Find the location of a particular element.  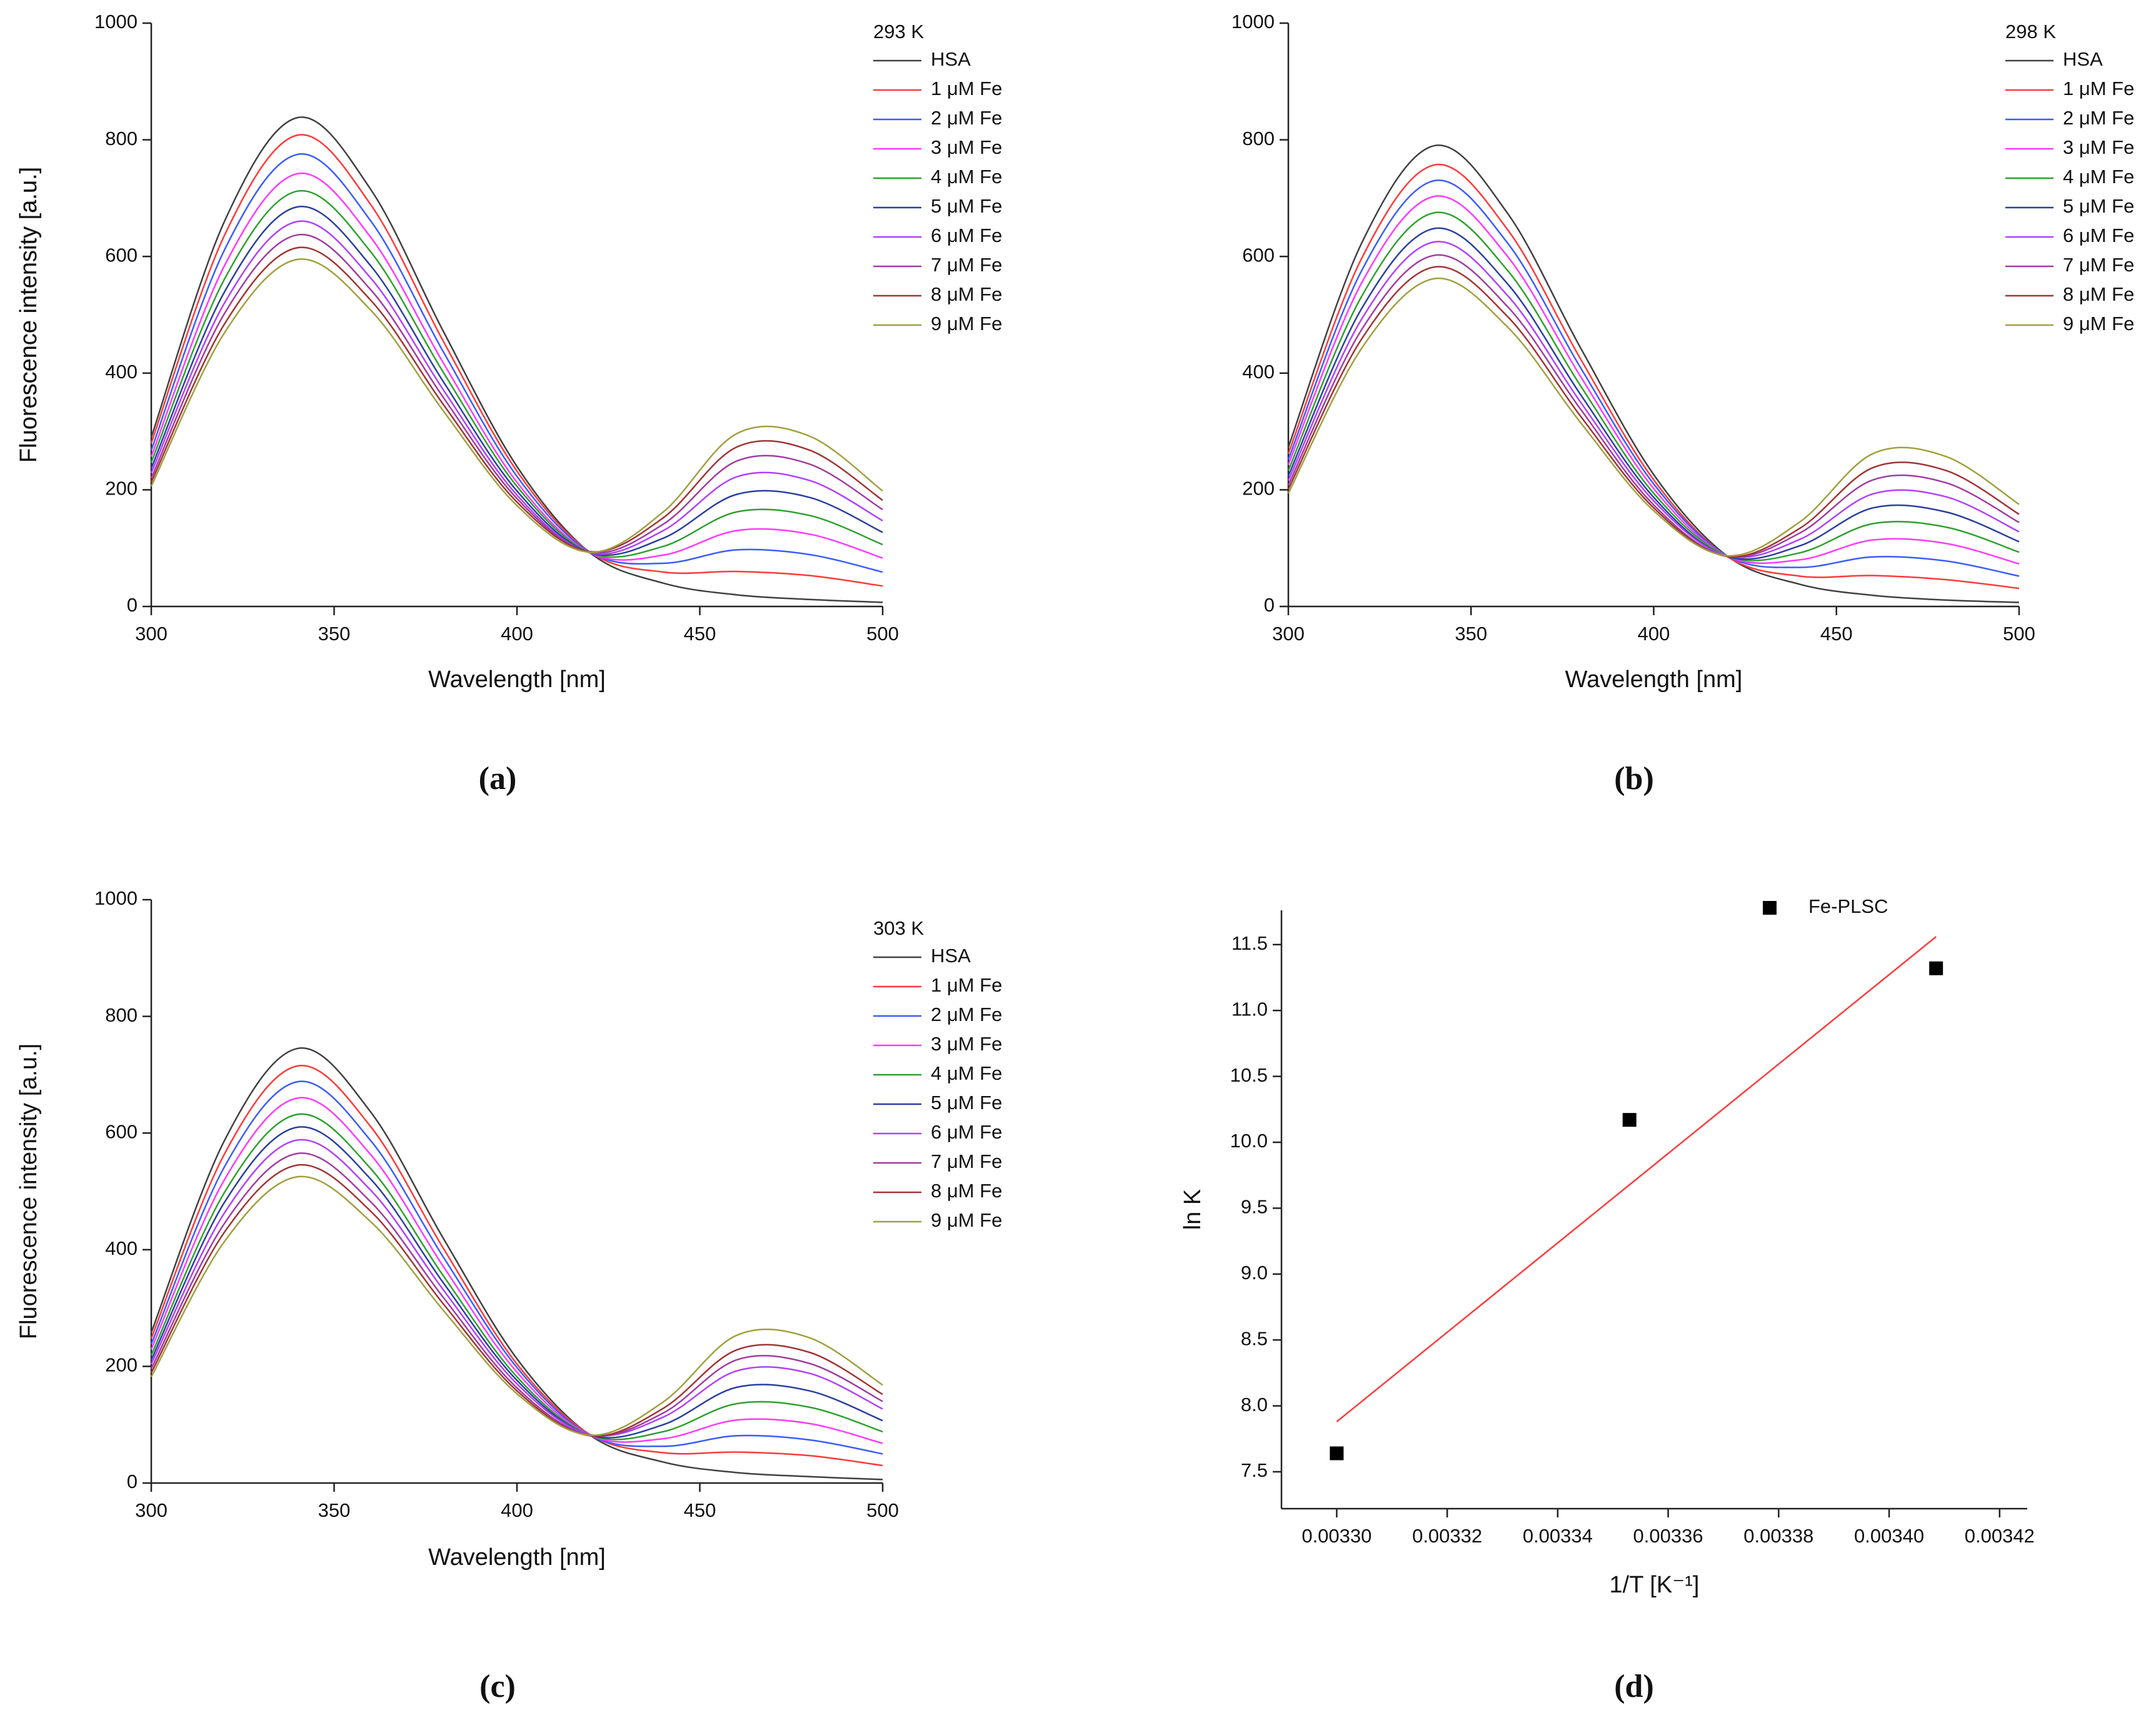

y-tick-label: 800 is located at coordinates (121, 1015).